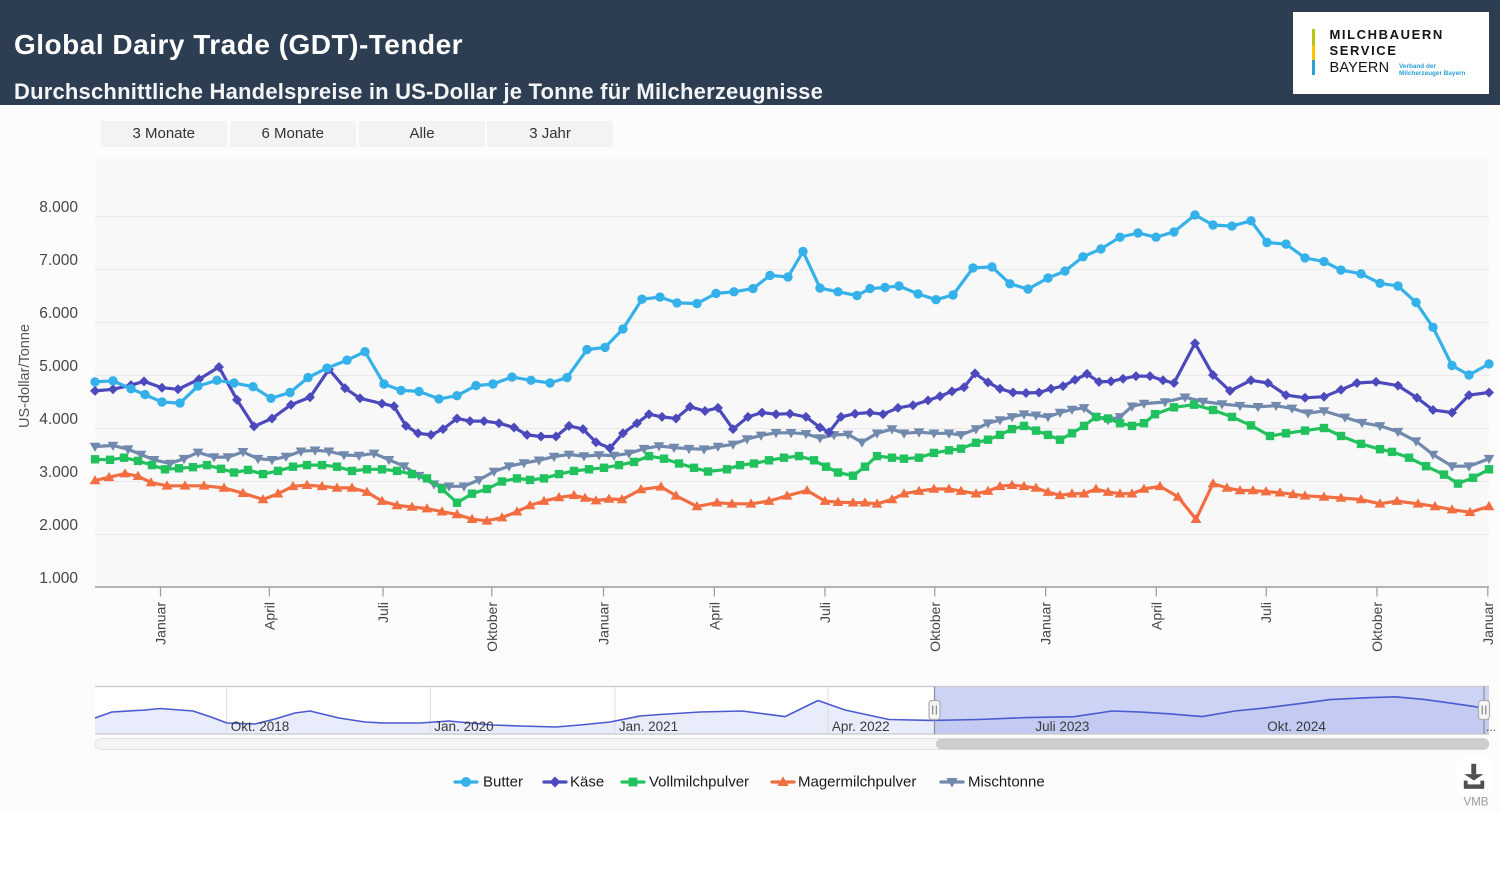 The height and width of the screenshot is (881, 1500). Describe the element at coordinates (587, 782) in the screenshot. I see `svg-text: Käse` at that location.